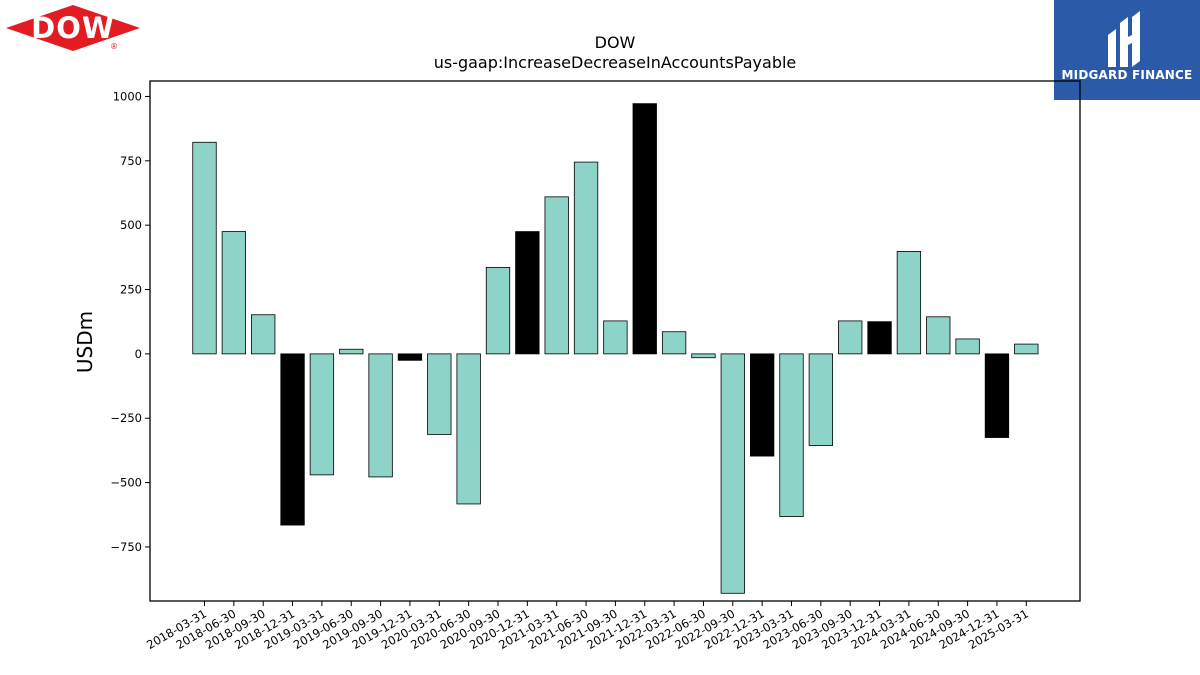  Describe the element at coordinates (131, 225) in the screenshot. I see `y-tick-label: 500` at that location.